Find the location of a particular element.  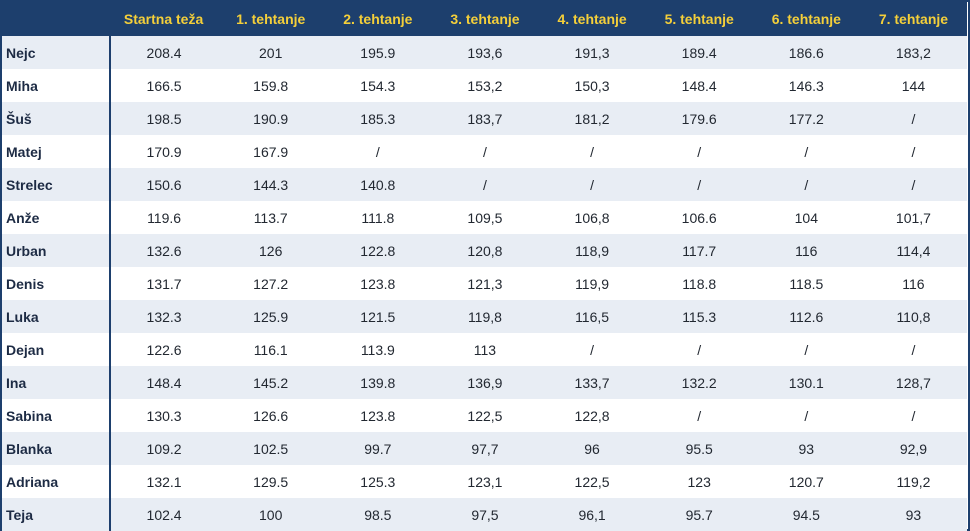

weight-cell: 121,3 is located at coordinates (485, 283).